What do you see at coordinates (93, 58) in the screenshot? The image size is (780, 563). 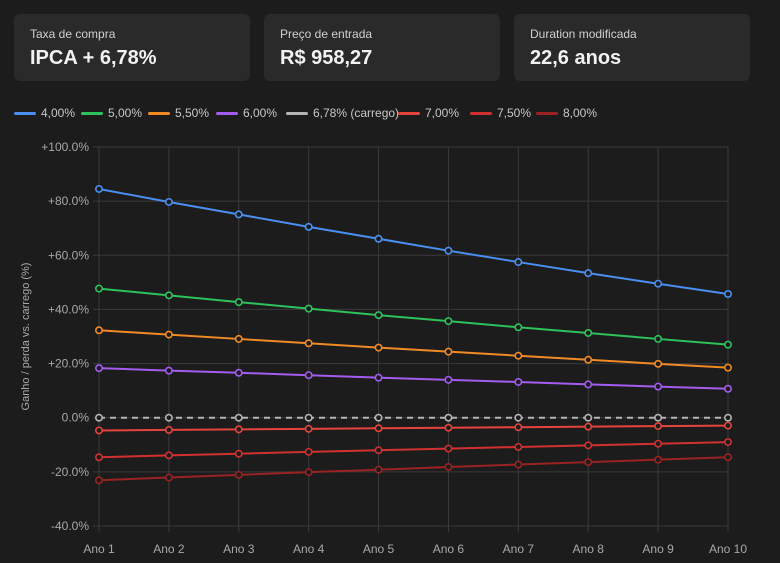 I see `card-value: IPCA + 6,78%` at bounding box center [93, 58].